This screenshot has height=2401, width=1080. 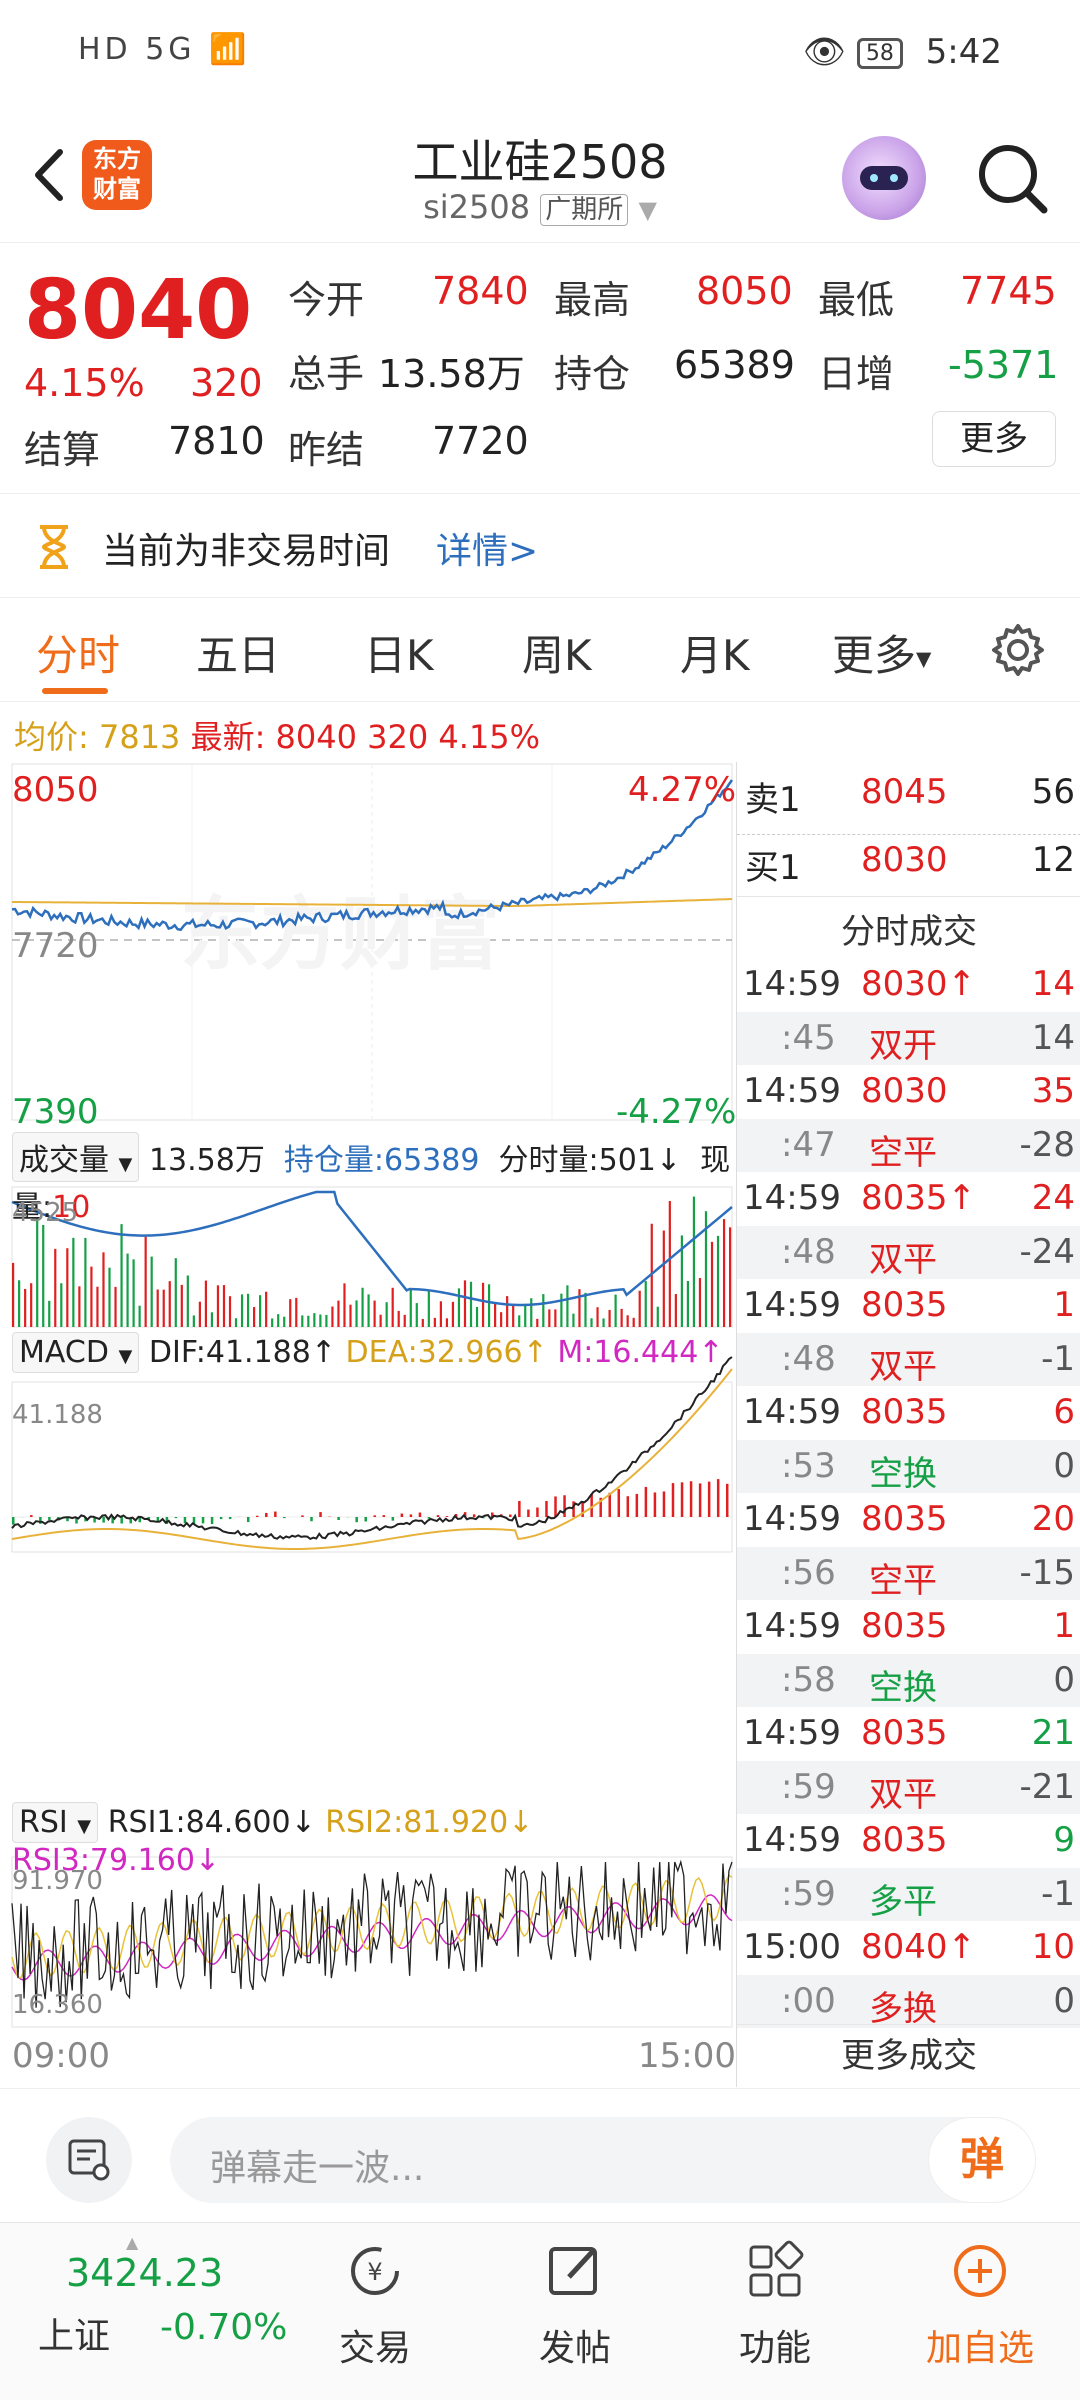 I want to click on tab-five-day: 五日, so click(x=238, y=652).